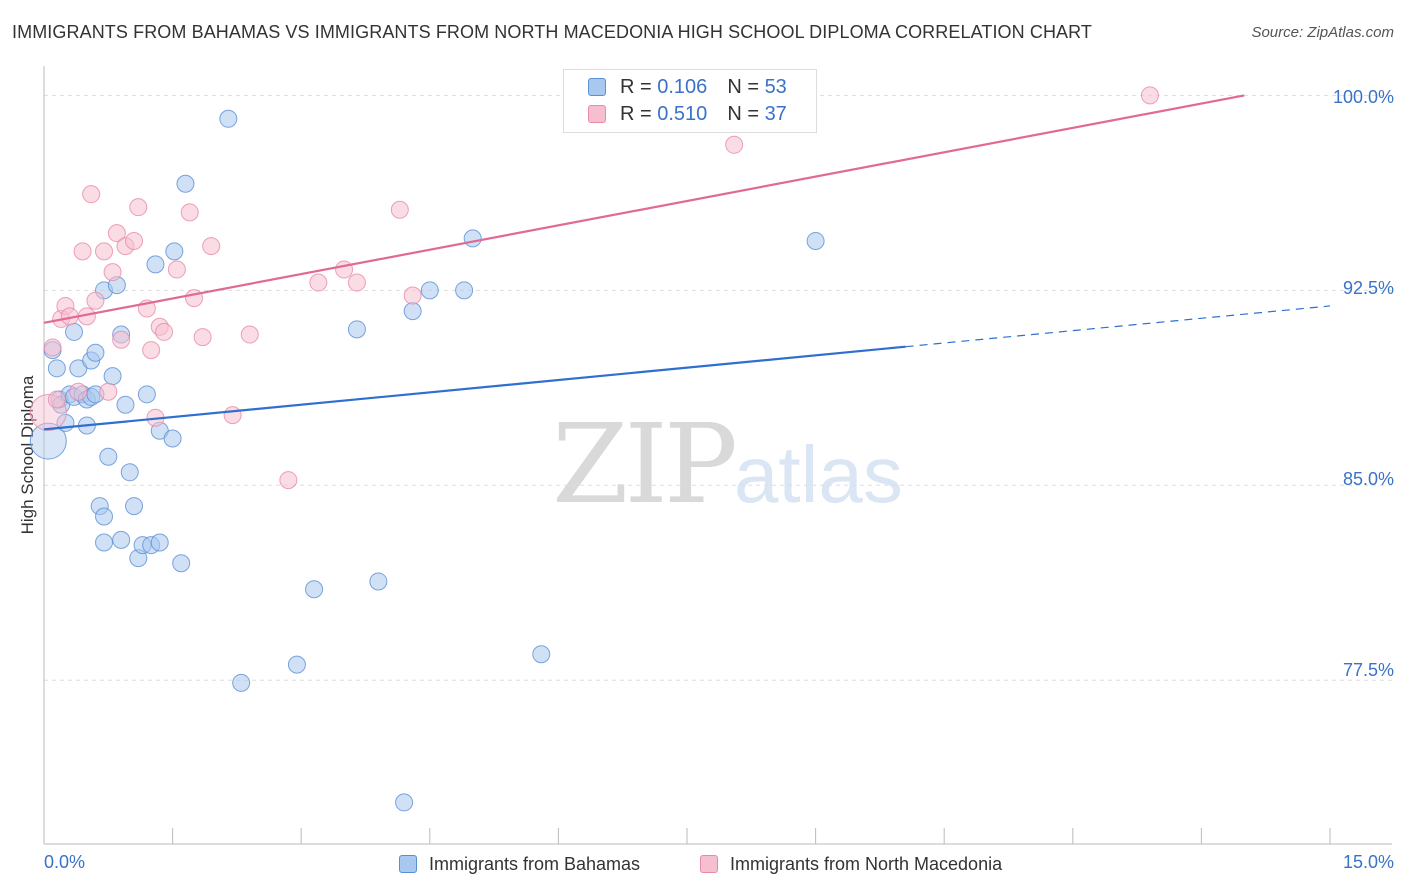 This screenshot has width=1406, height=892. Describe the element at coordinates (645, 464) in the screenshot. I see `watermark-zip: ZIP` at that location.